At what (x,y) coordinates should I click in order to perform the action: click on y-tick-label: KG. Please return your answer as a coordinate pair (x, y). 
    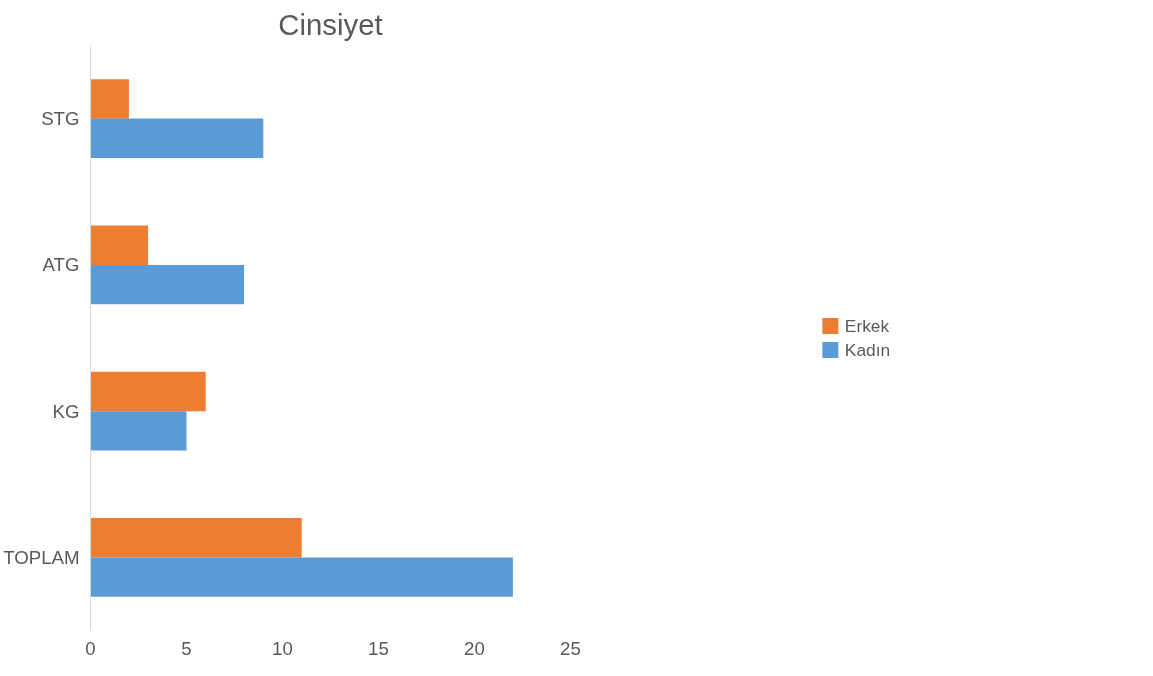
    Looking at the image, I should click on (66, 411).